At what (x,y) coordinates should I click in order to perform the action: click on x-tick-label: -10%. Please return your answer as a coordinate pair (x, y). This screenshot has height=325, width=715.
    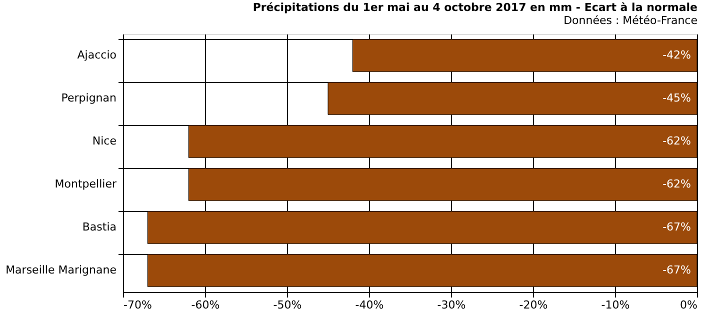
    Looking at the image, I should click on (615, 305).